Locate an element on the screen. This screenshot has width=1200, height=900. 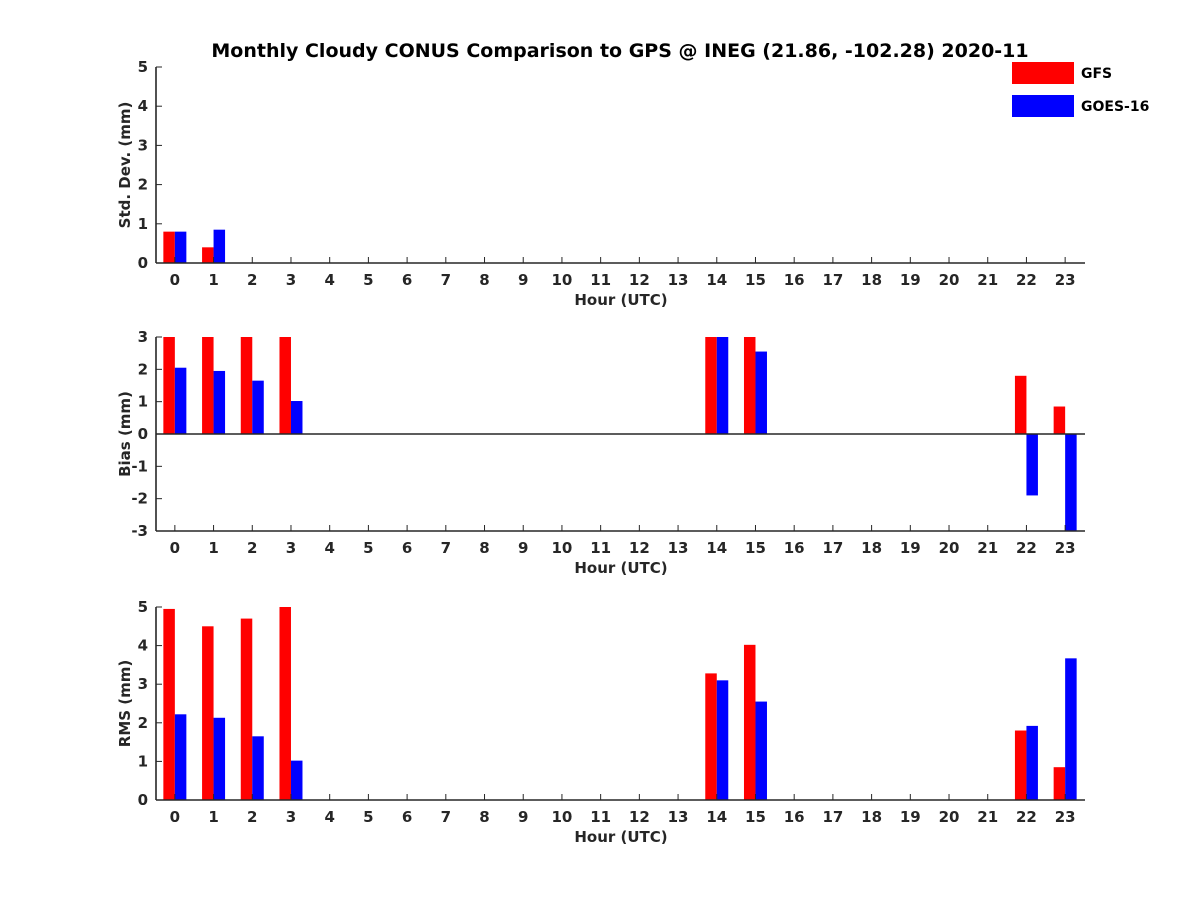
bar-gfs-panel3-h22 is located at coordinates (1020, 765).